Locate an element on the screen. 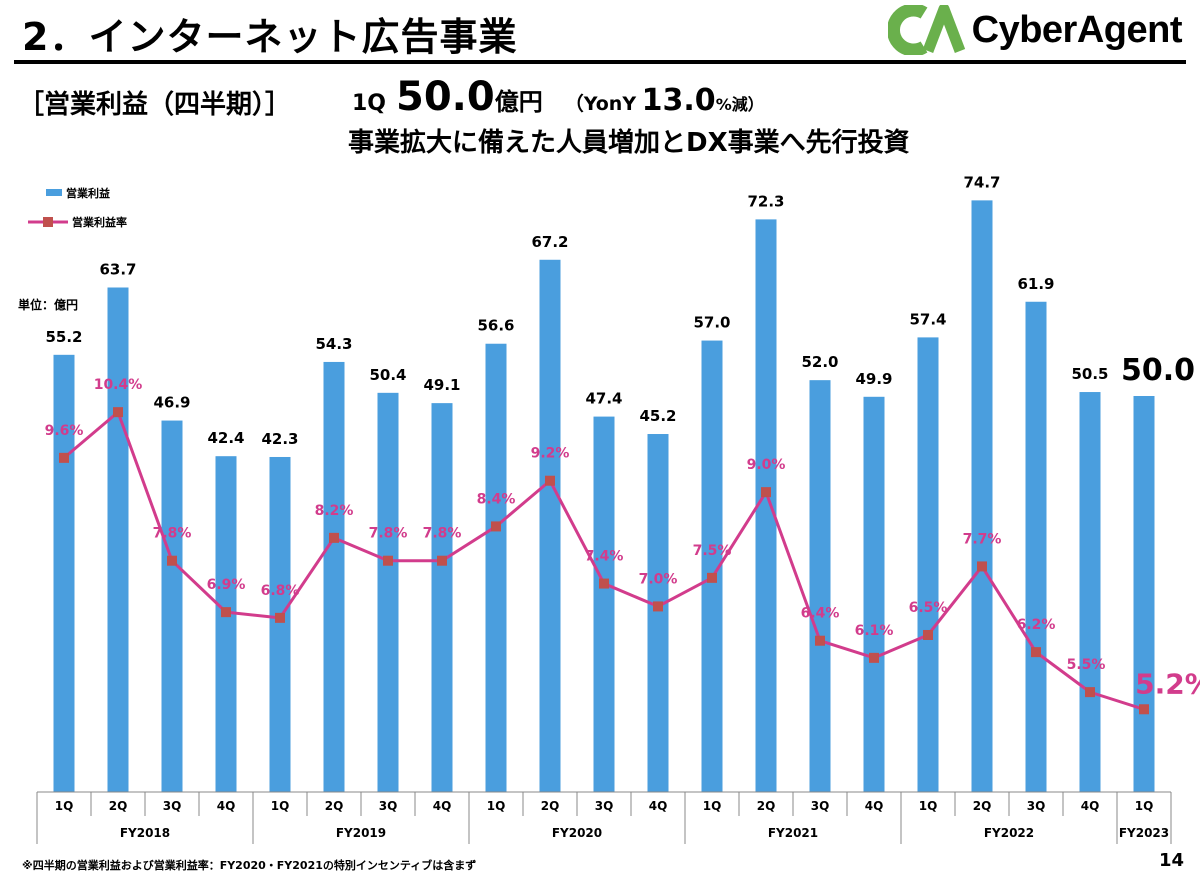 This screenshot has width=1200, height=879. x-category-label-1: 1Q is located at coordinates (64, 806).